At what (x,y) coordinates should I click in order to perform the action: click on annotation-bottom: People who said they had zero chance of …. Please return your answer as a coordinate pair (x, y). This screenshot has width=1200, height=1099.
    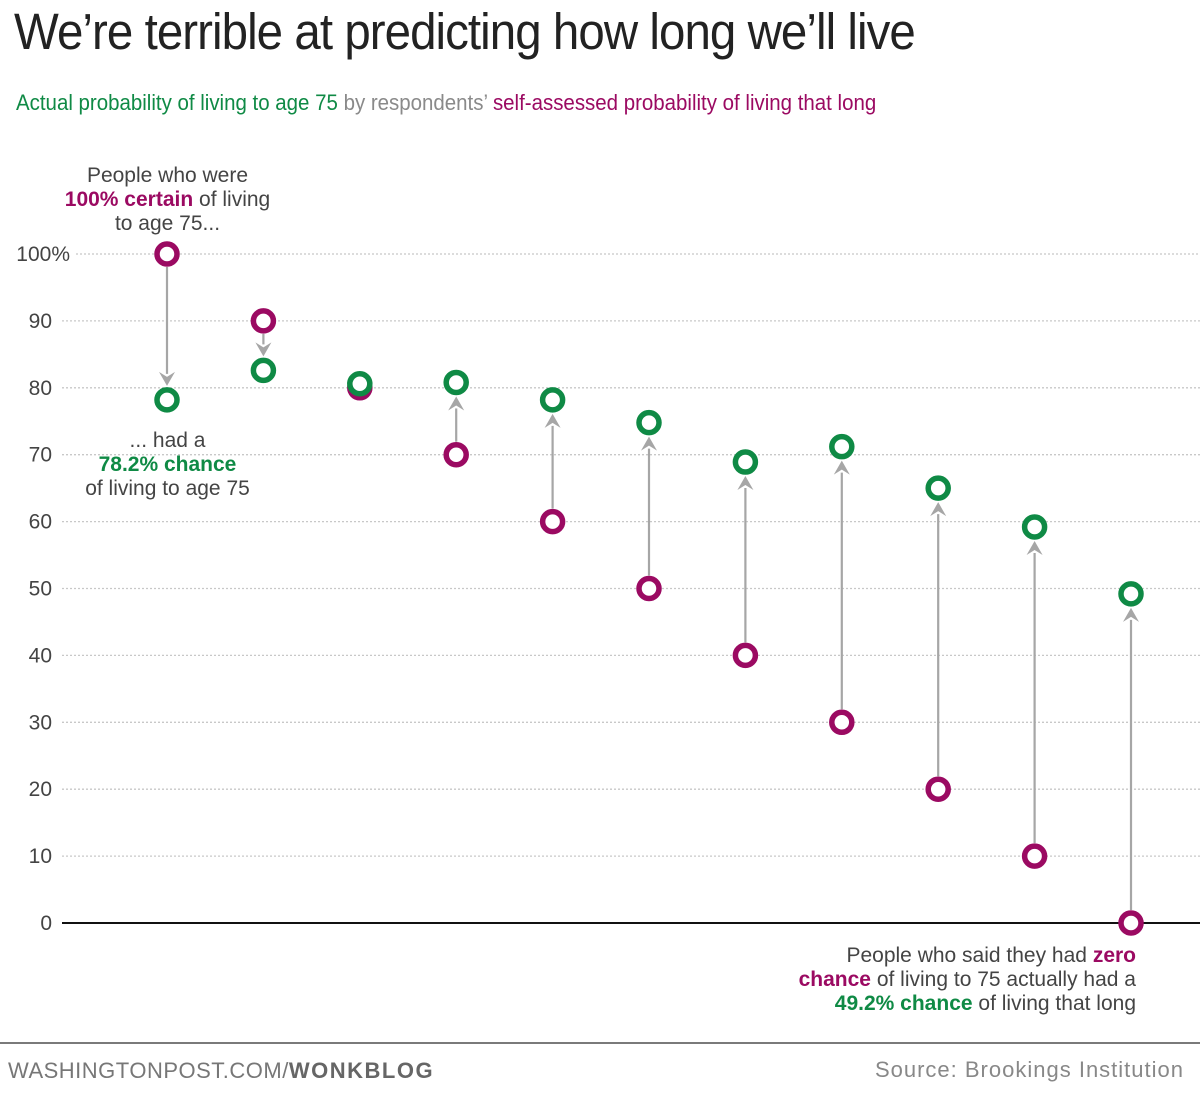
    Looking at the image, I should click on (967, 980).